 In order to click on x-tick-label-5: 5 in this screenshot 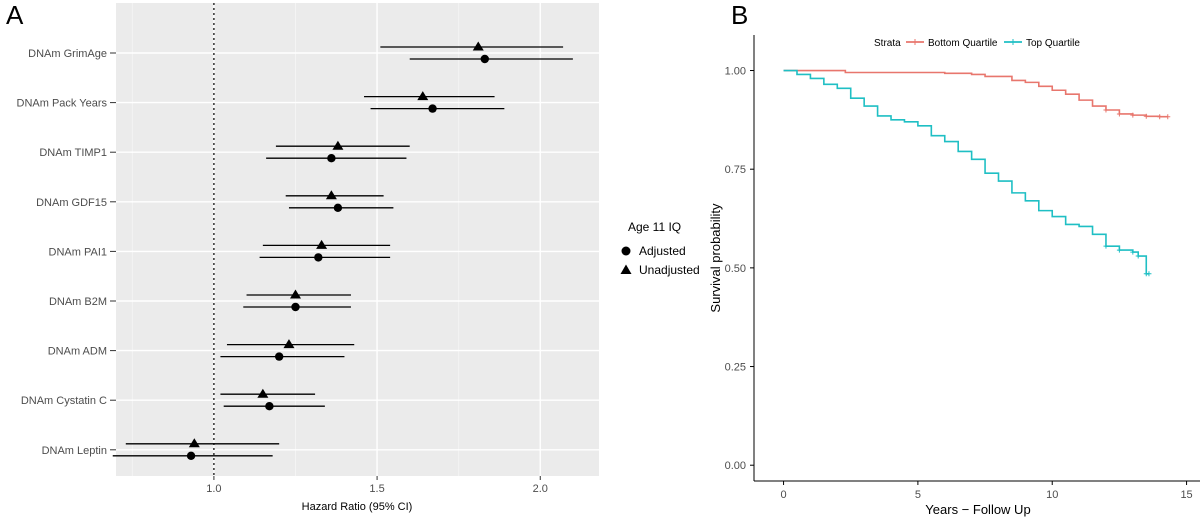, I will do `click(918, 495)`.